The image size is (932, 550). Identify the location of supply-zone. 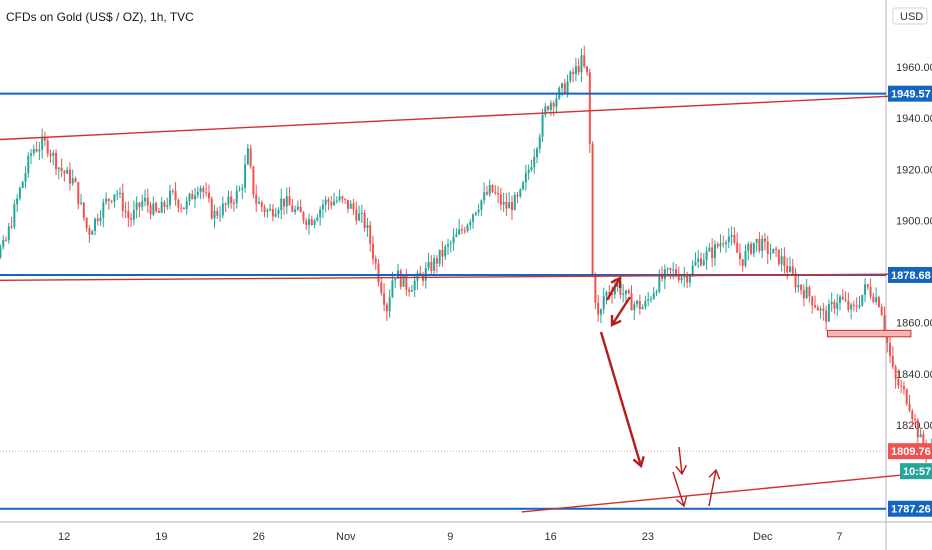
(869, 333).